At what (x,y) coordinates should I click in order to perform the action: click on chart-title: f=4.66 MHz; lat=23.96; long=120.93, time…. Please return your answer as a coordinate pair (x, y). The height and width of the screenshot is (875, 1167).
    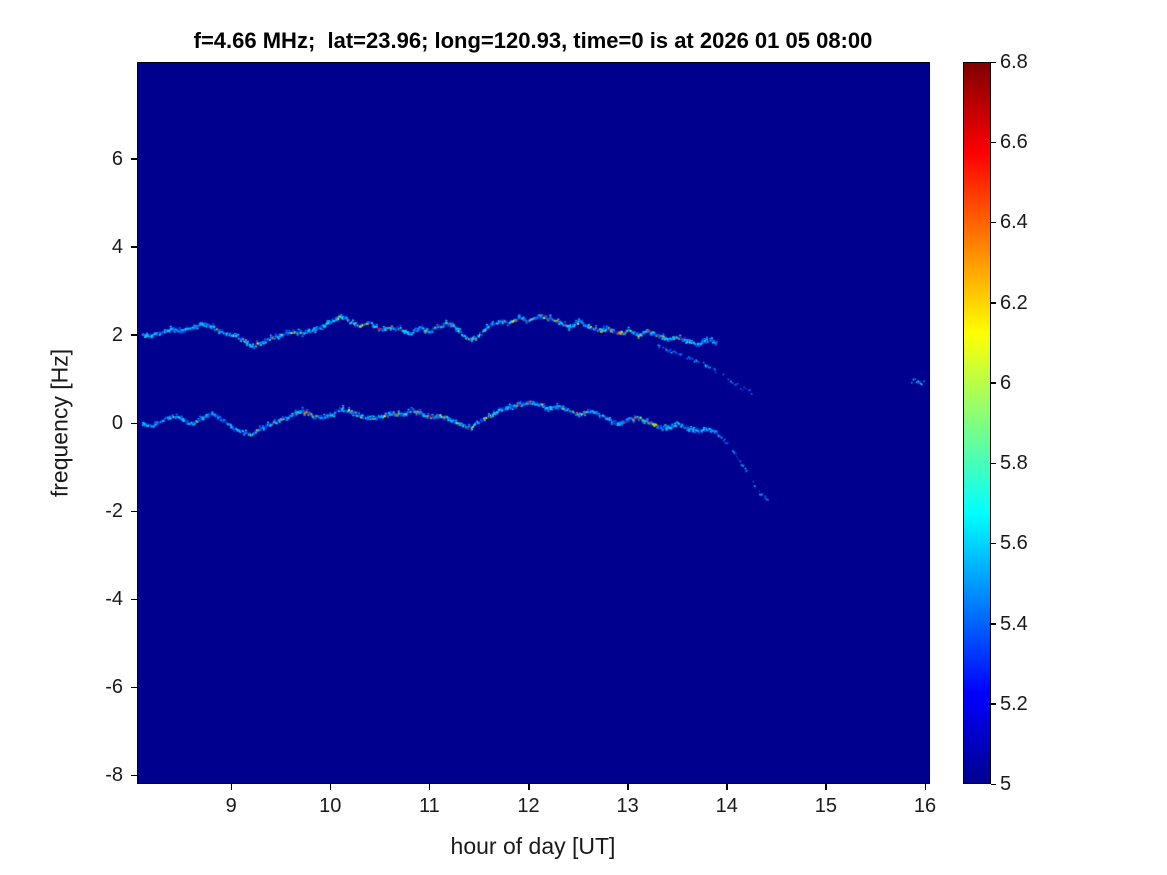
    Looking at the image, I should click on (533, 40).